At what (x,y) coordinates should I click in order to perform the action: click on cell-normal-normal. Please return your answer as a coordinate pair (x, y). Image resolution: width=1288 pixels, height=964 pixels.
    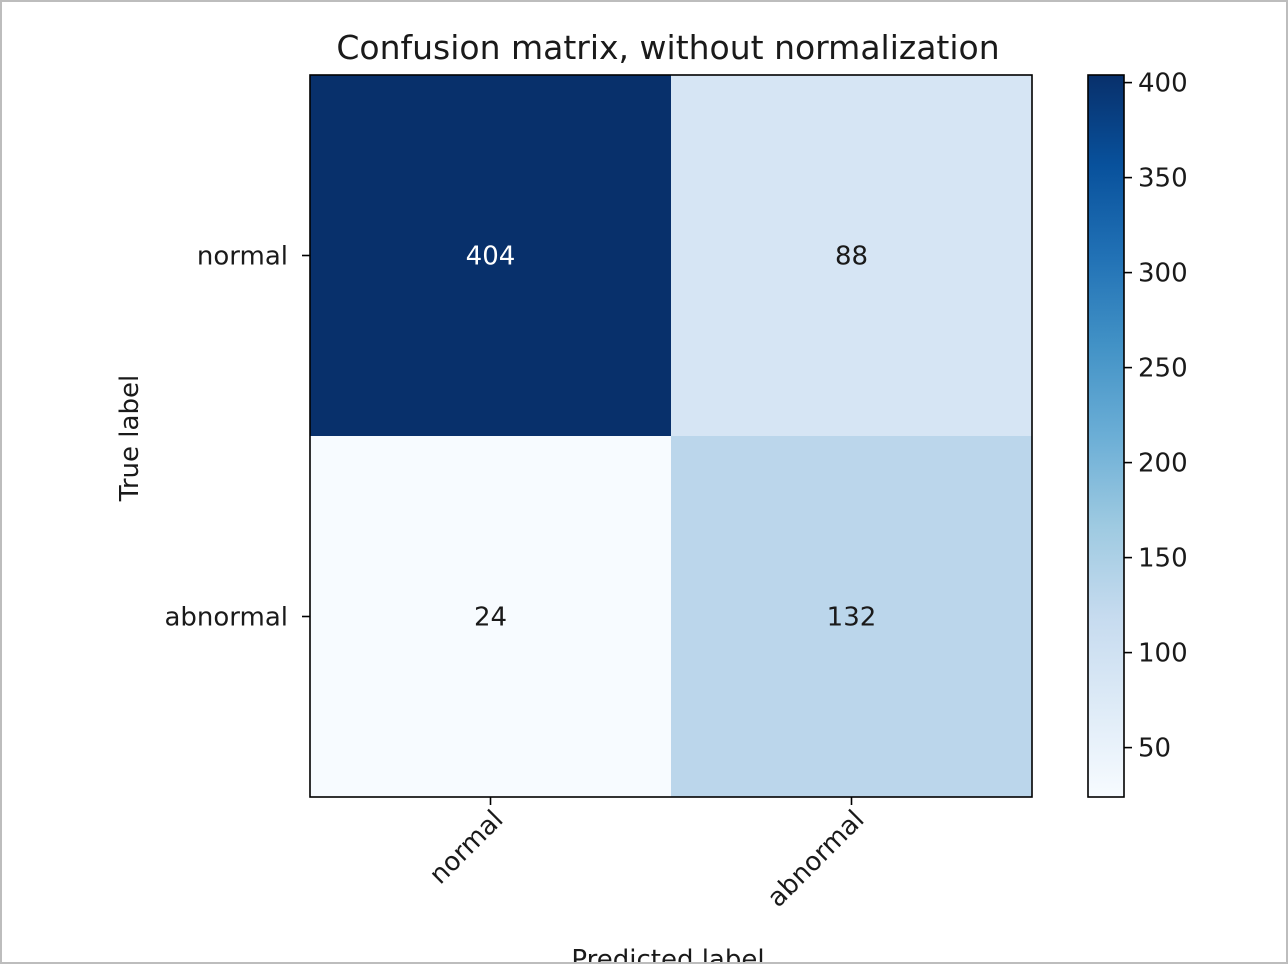
    Looking at the image, I should click on (490, 255).